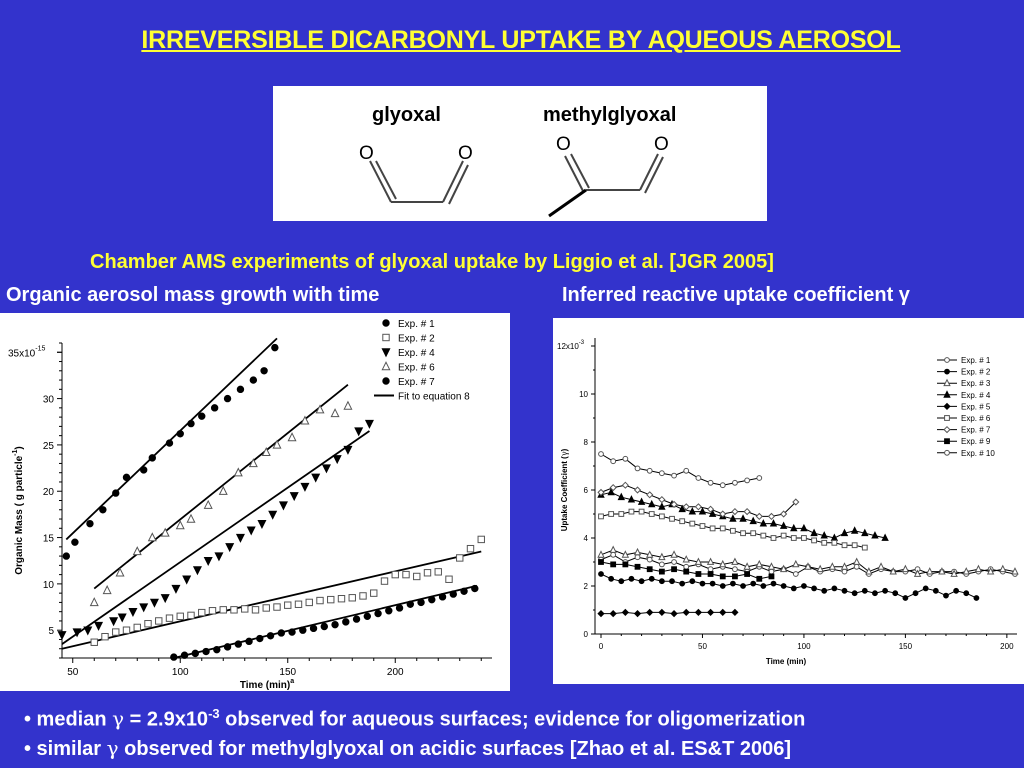 This screenshot has width=1024, height=768. I want to click on y-axis-label: Uptake Coefficient (γ), so click(564, 489).